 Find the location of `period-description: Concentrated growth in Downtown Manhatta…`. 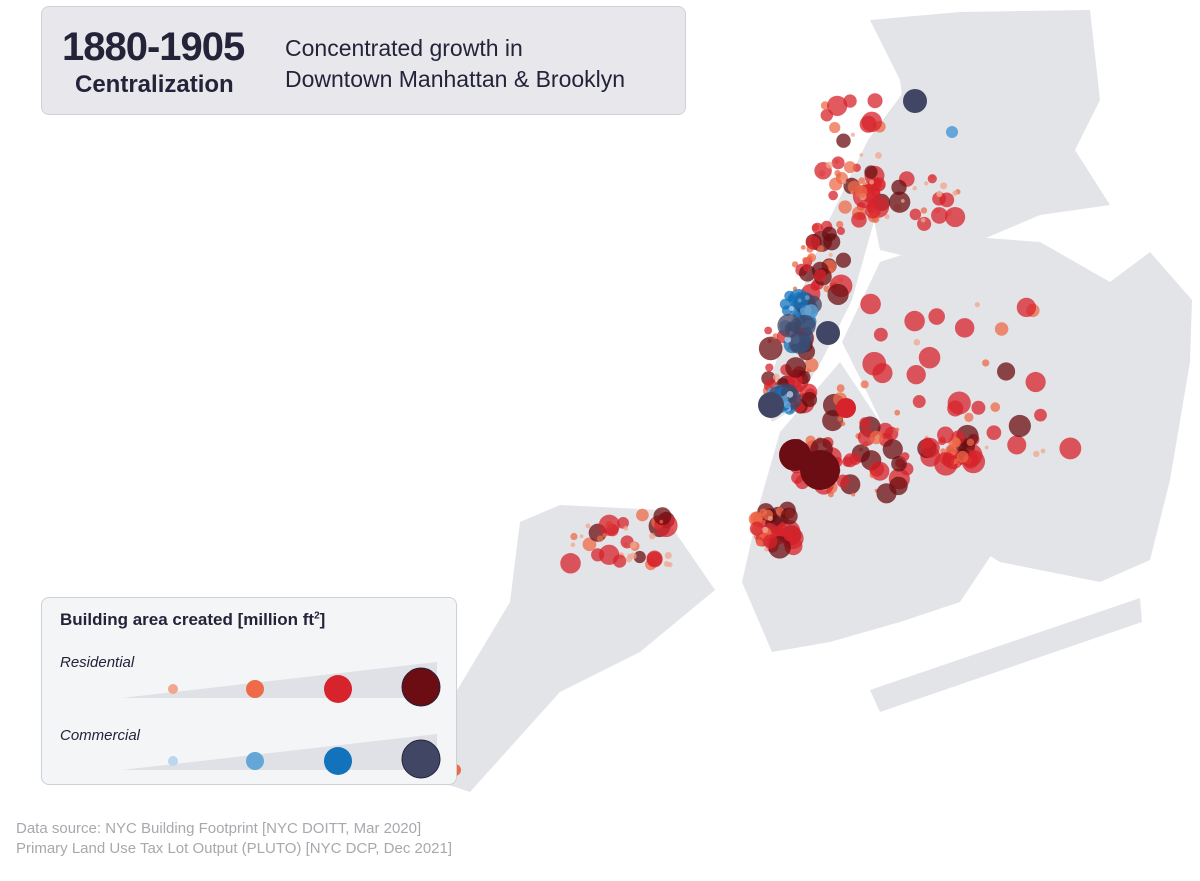

period-description: Concentrated growth in Downtown Manhatta… is located at coordinates (455, 64).